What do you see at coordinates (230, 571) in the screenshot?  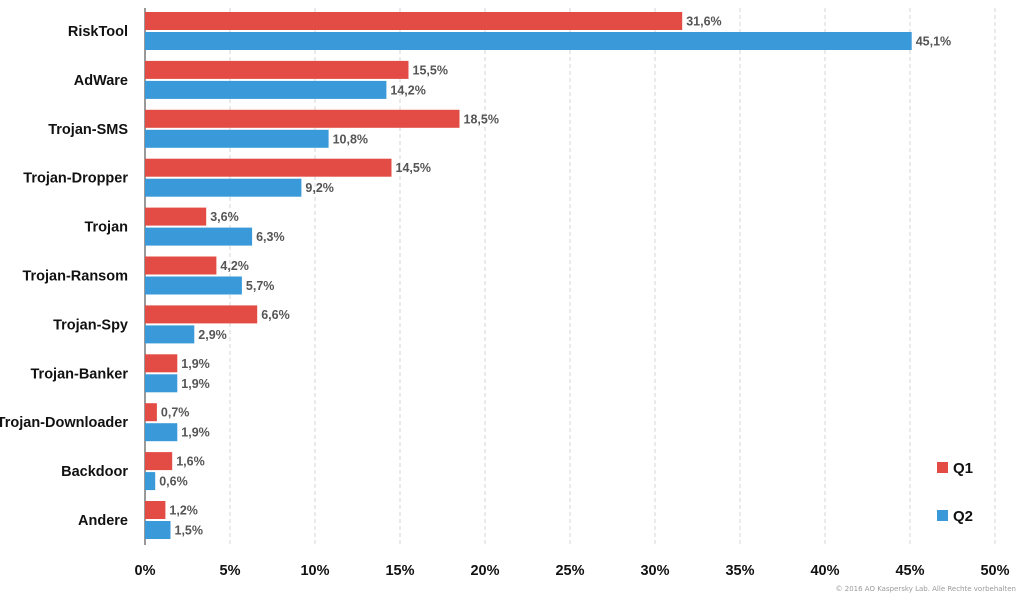 I see `x-tick-label: 5%` at bounding box center [230, 571].